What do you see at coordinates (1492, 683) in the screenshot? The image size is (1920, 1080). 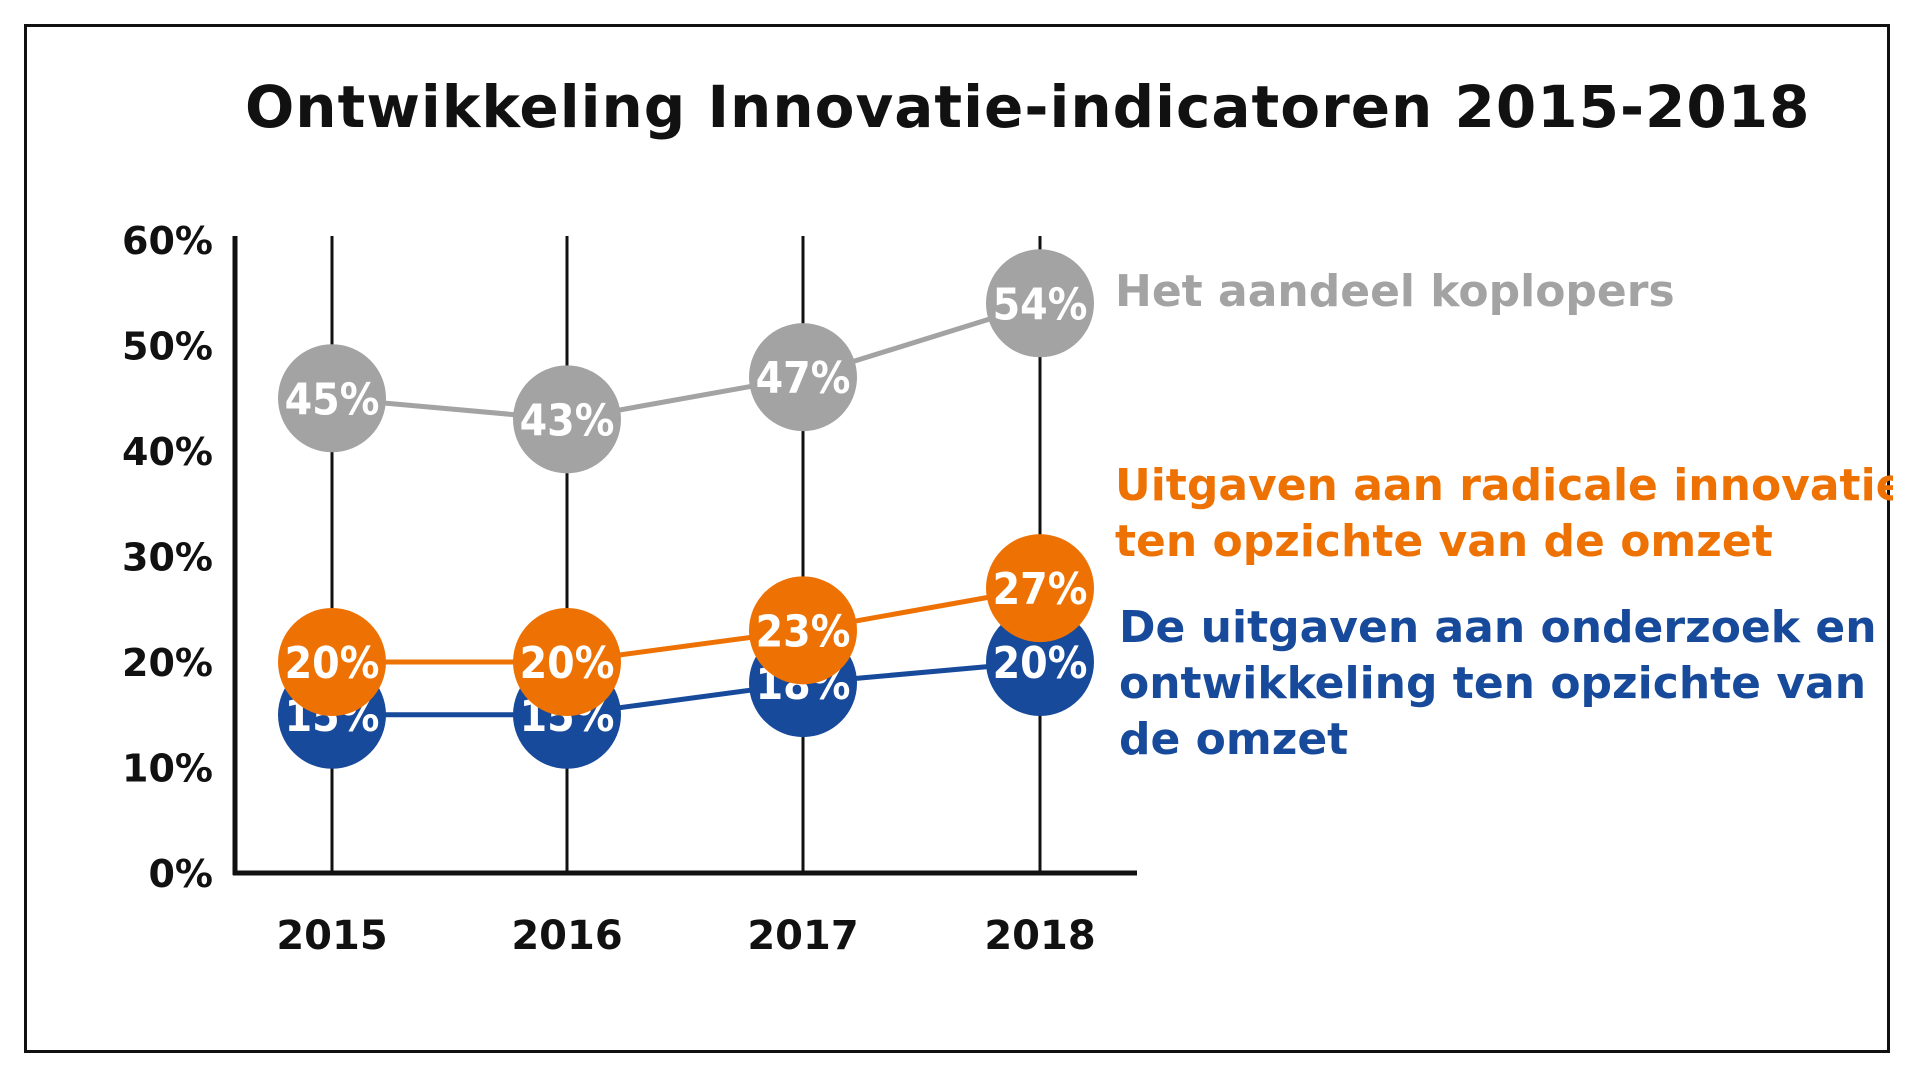 I see `legend-line: ontwikkeling ten opzichte van` at bounding box center [1492, 683].